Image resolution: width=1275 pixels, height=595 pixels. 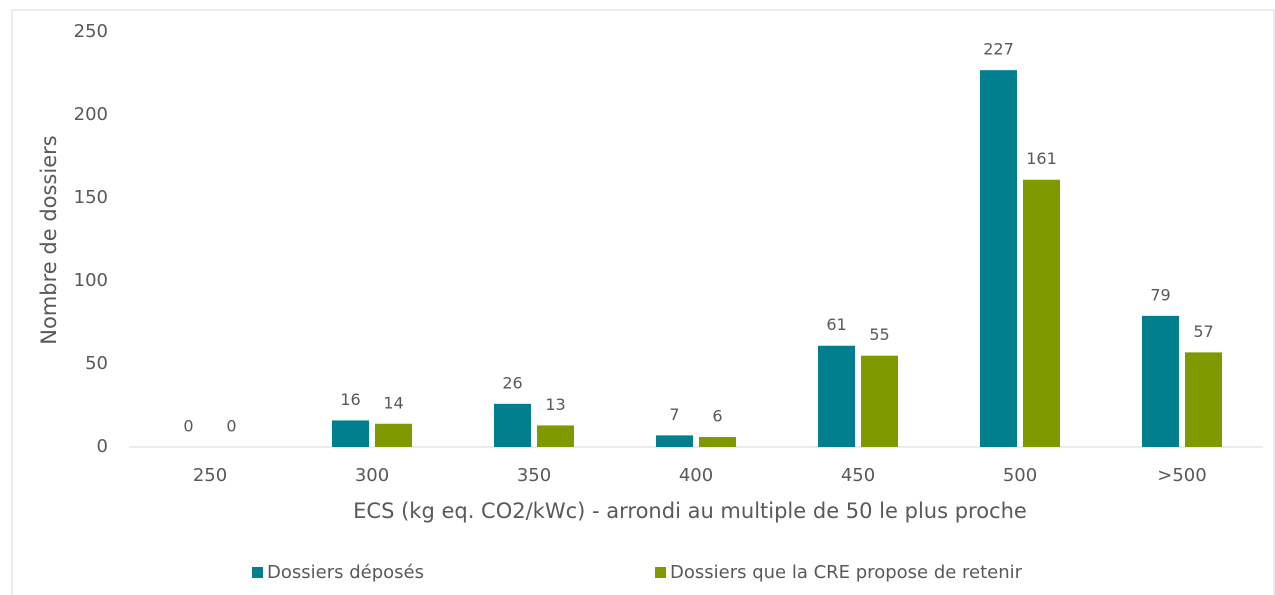 What do you see at coordinates (91, 280) in the screenshot?
I see `y-tick-label: 100` at bounding box center [91, 280].